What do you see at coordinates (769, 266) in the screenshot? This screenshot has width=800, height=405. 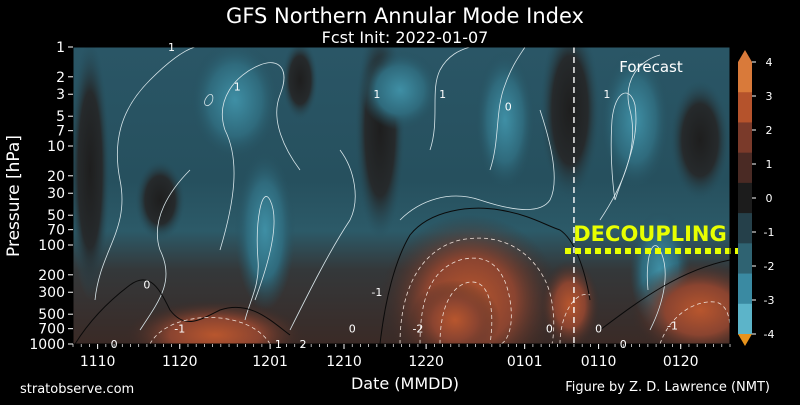 I see `colorbar-tick-label: -2` at bounding box center [769, 266].